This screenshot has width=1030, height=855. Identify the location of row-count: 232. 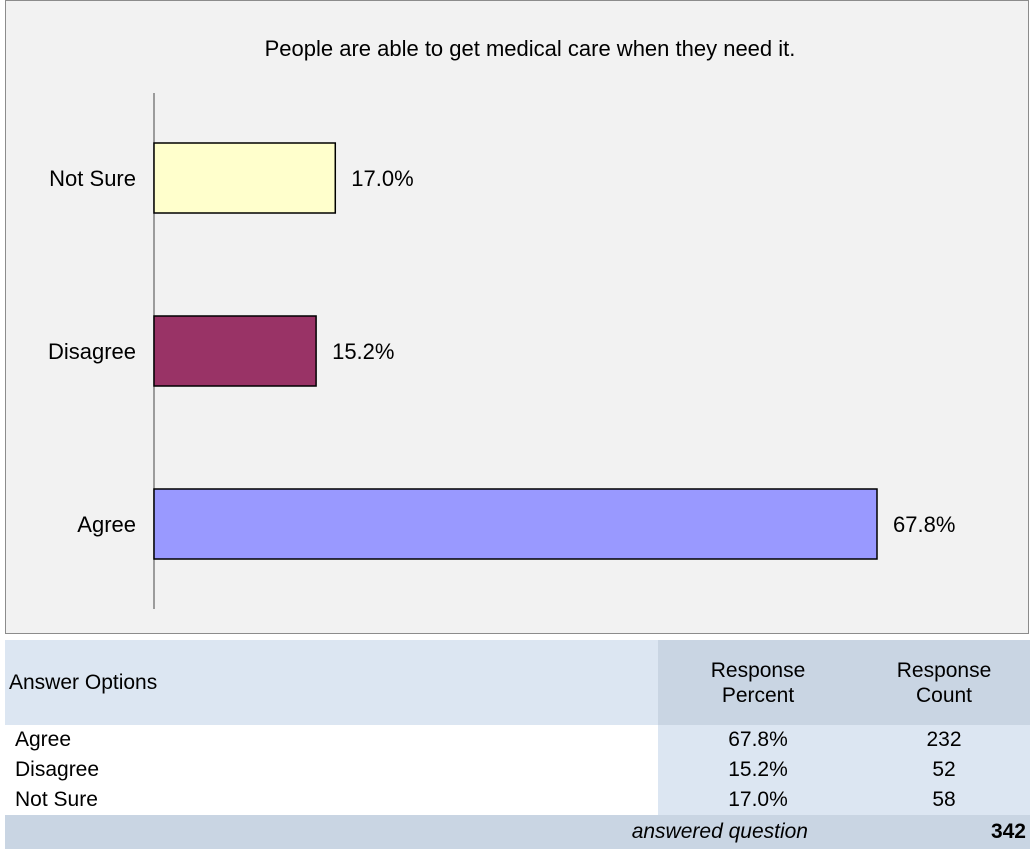
(944, 740).